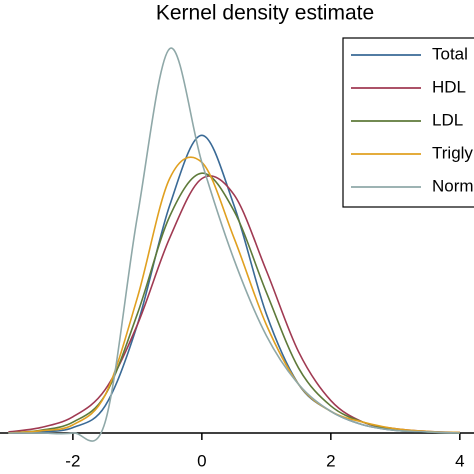 The height and width of the screenshot is (474, 474). I want to click on legend-label: HDL, so click(449, 86).